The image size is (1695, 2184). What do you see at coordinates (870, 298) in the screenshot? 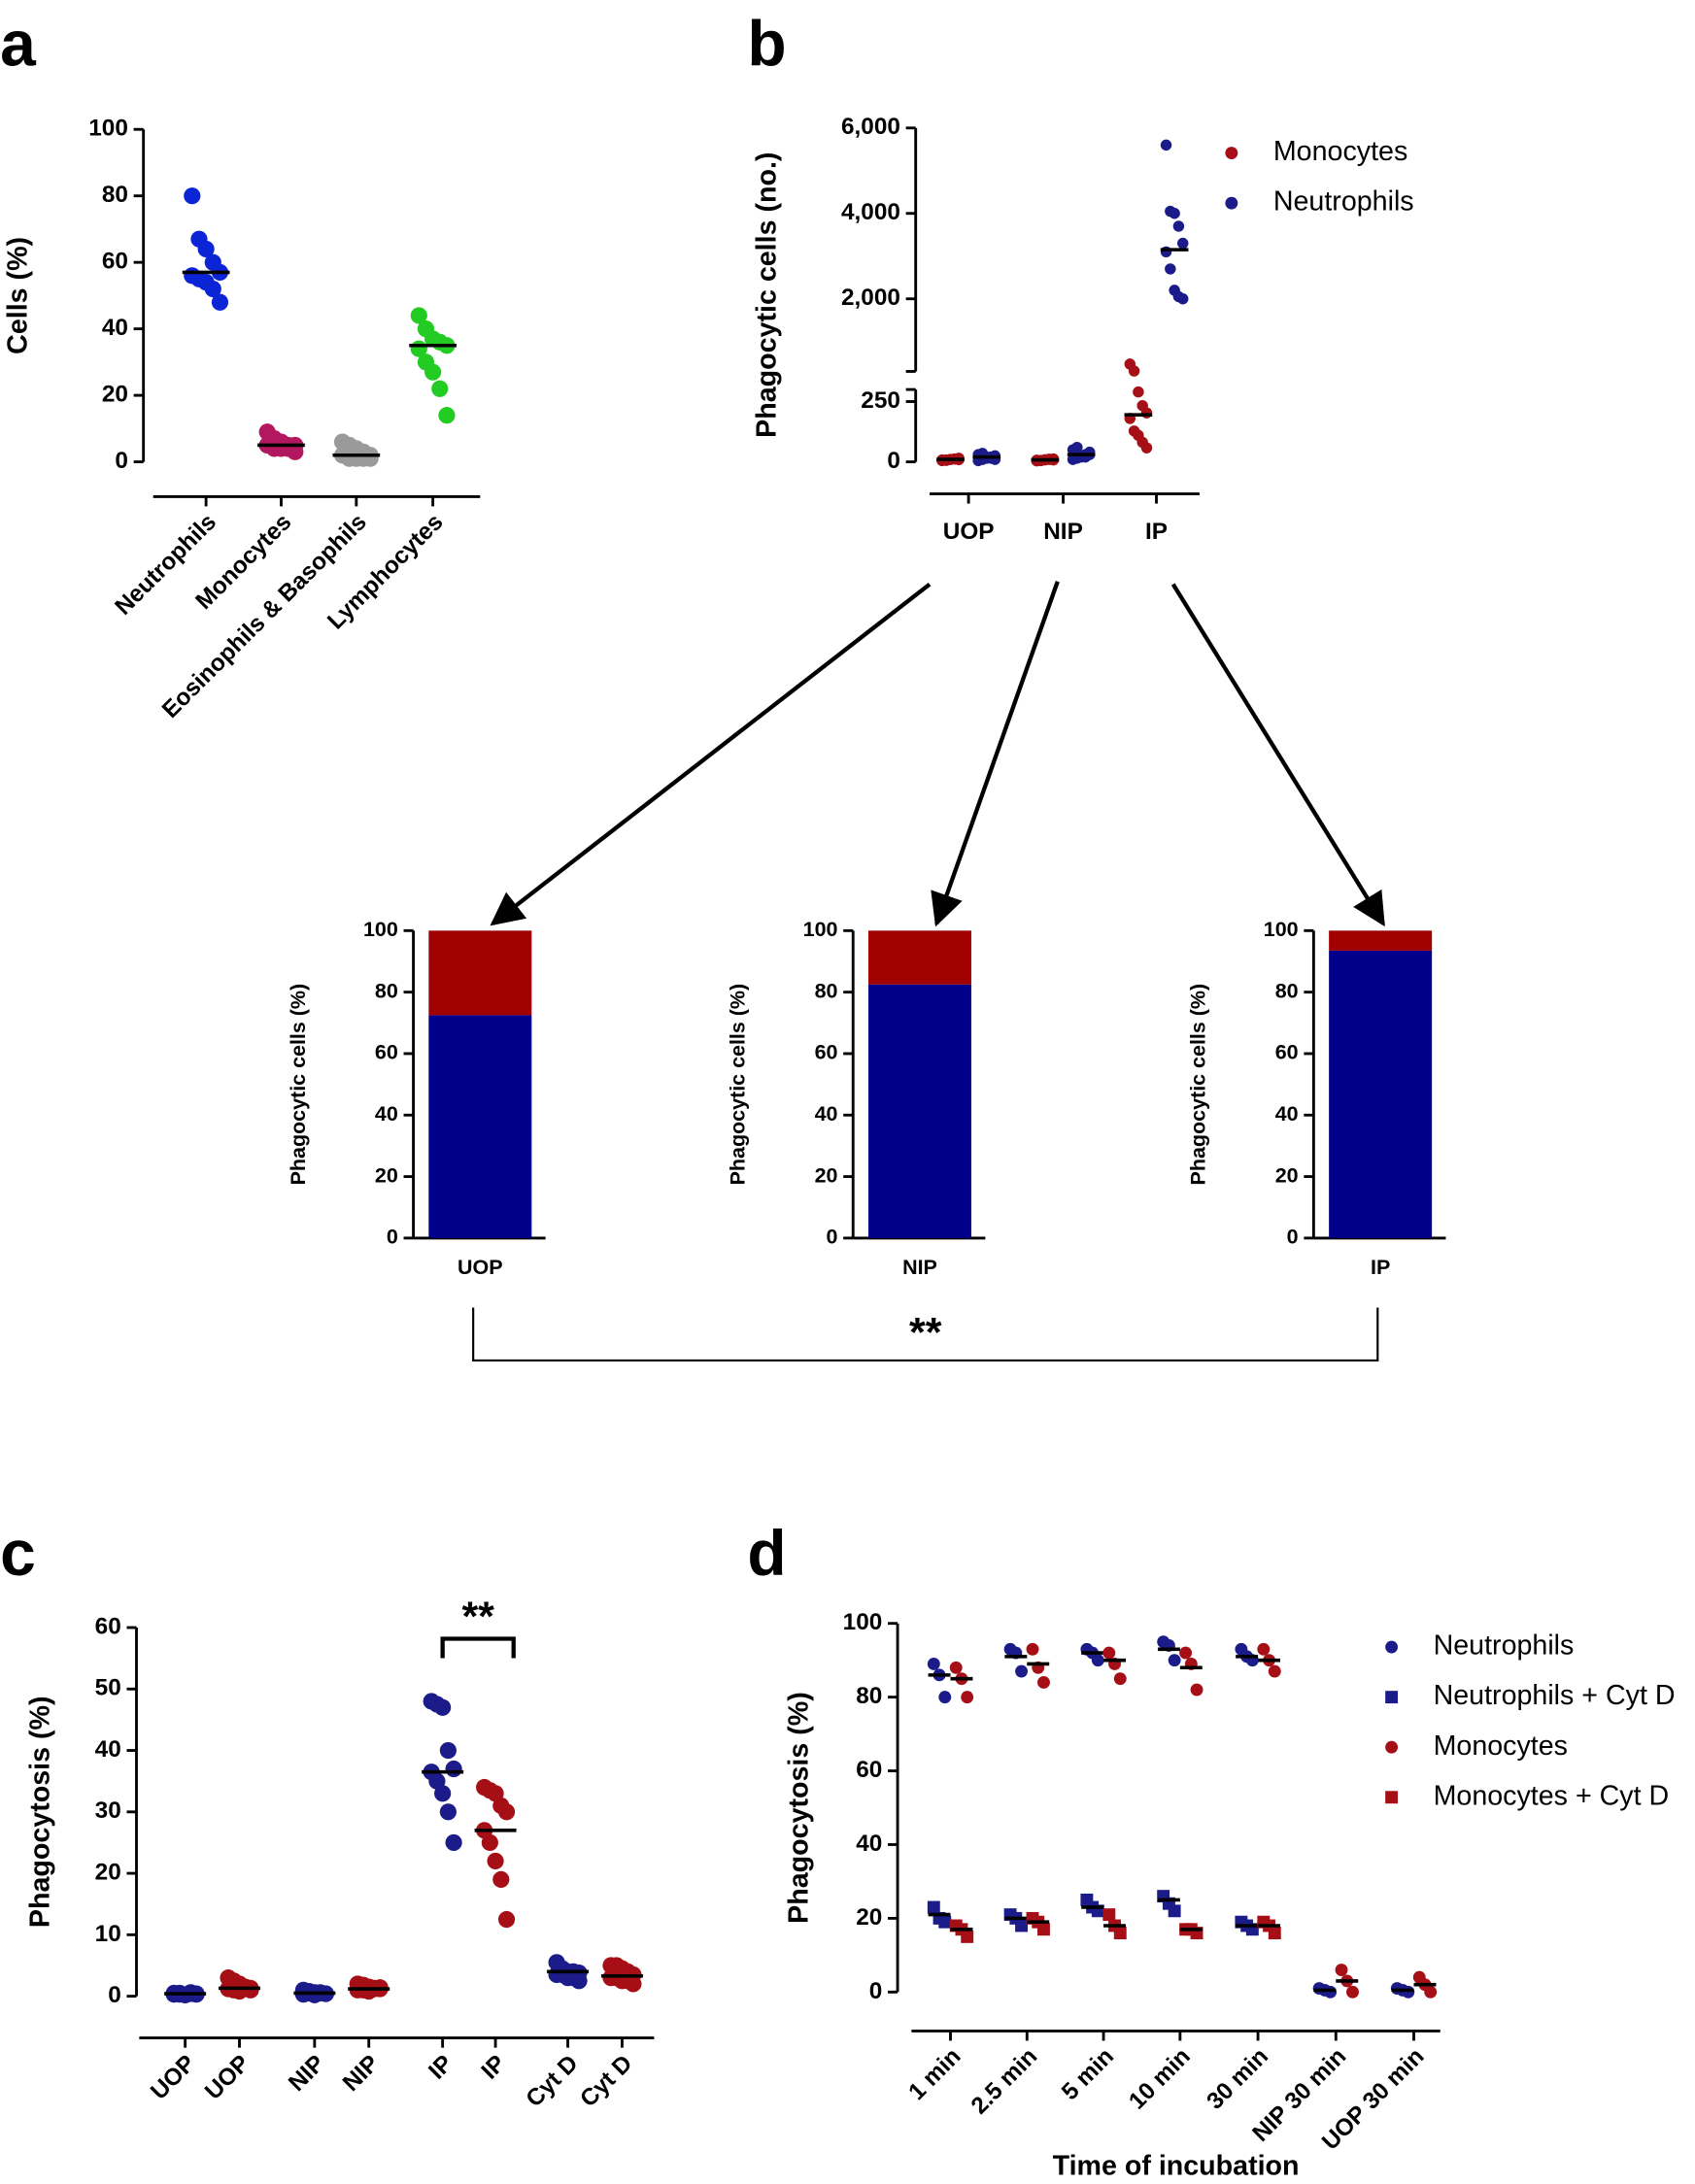
I see `y-tick-label: 2,000` at bounding box center [870, 298].